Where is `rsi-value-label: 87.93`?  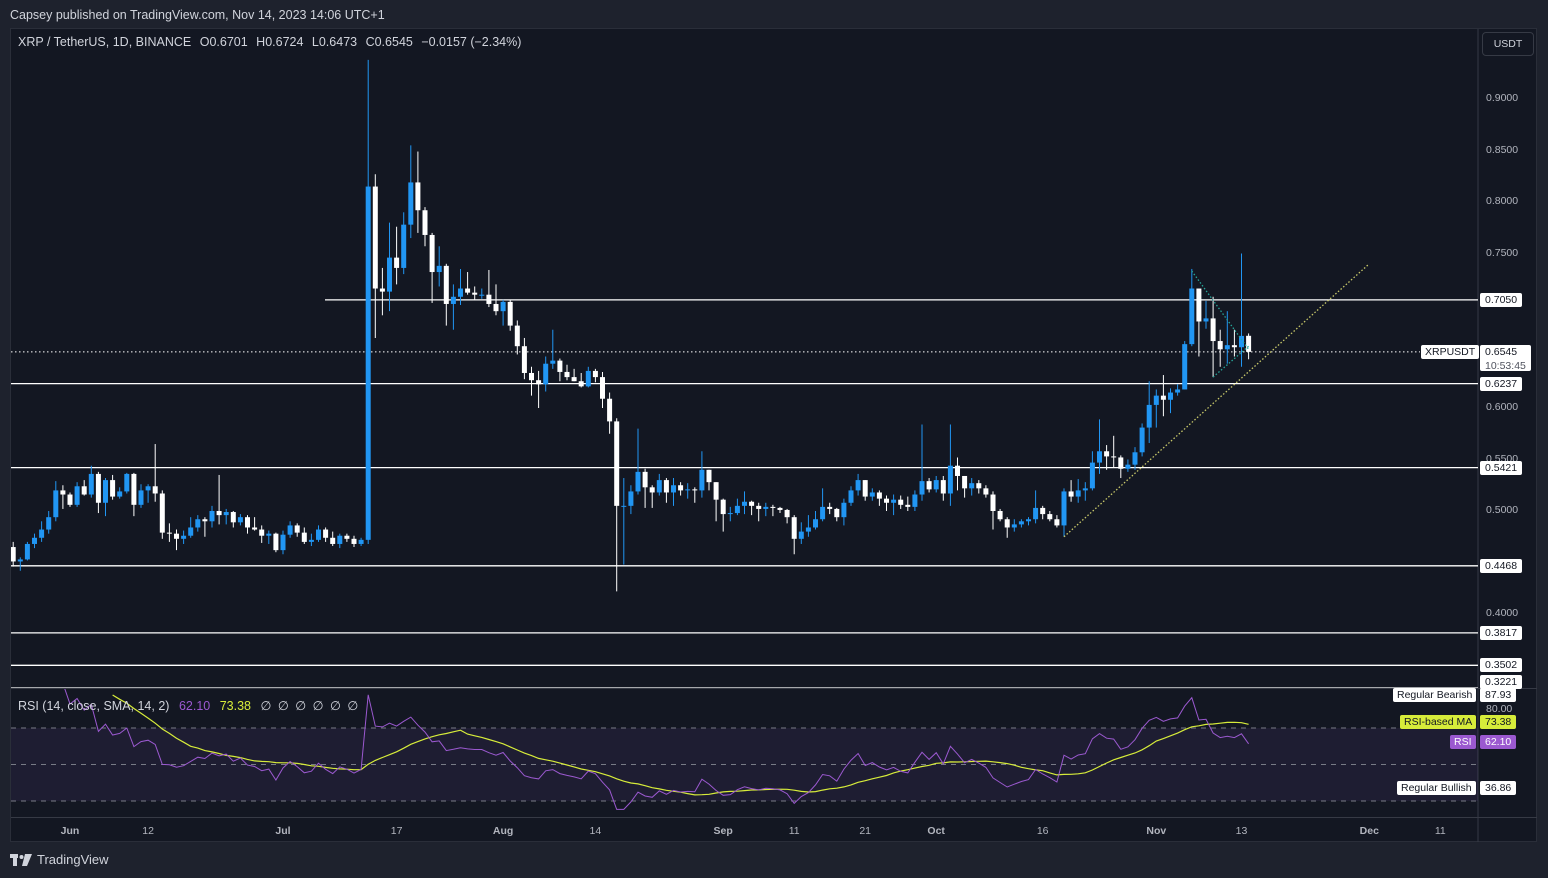 rsi-value-label: 87.93 is located at coordinates (1498, 695).